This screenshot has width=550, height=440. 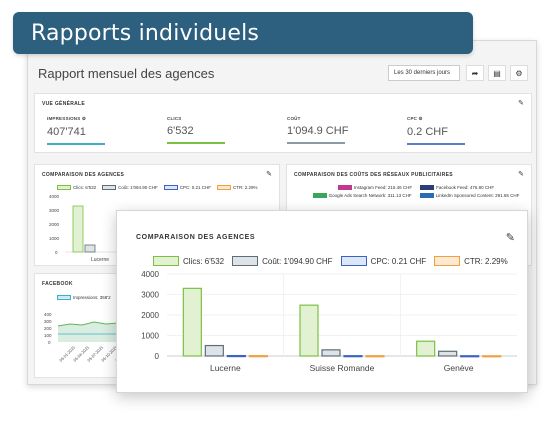 I want to click on bar-cout-lucerne, so click(x=90, y=248).